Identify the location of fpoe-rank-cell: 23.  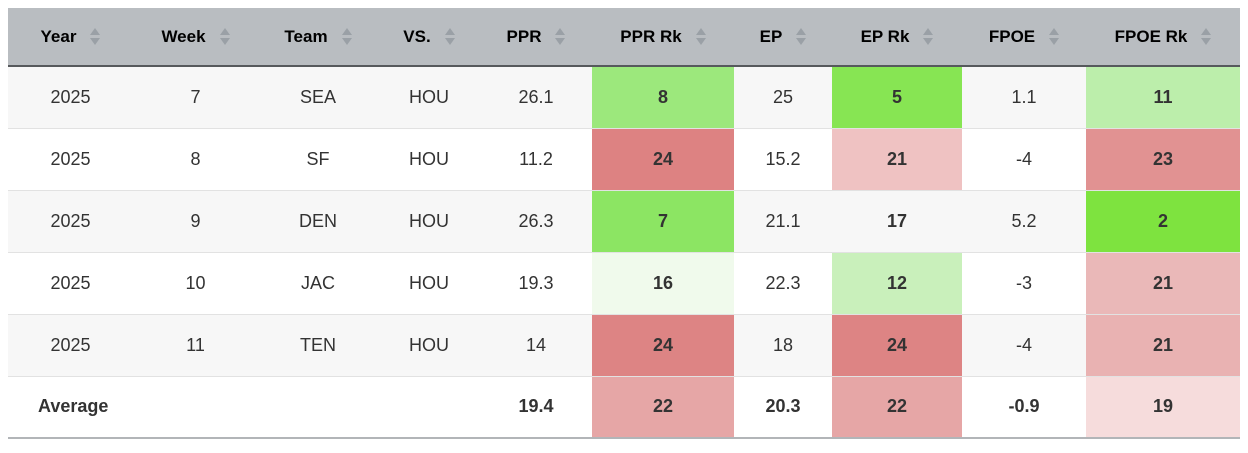
(1163, 159).